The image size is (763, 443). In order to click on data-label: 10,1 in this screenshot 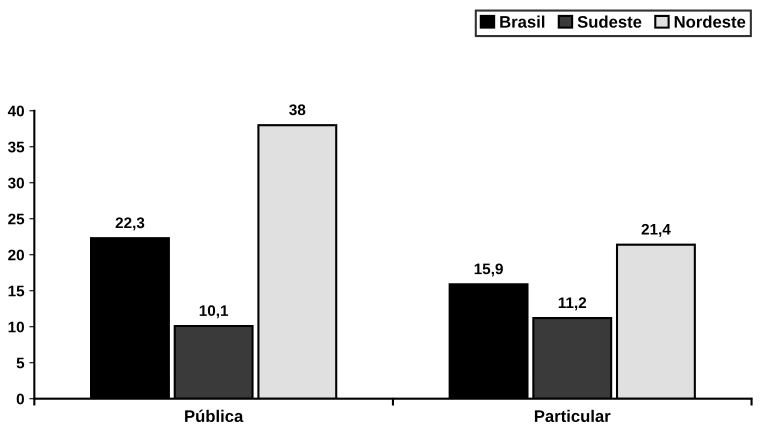, I will do `click(214, 311)`.